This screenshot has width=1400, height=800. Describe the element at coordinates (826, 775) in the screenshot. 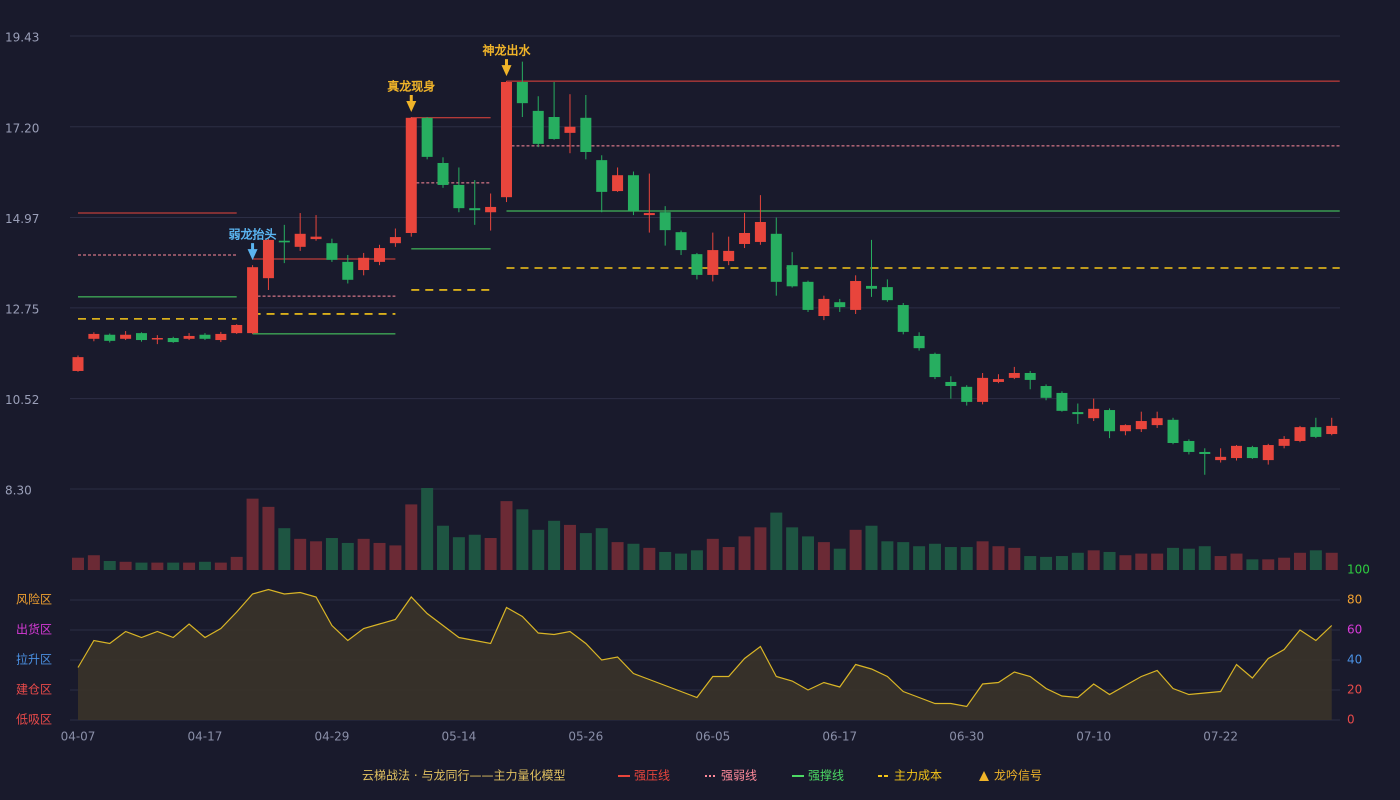

I see `legend-label: 强撑线` at that location.